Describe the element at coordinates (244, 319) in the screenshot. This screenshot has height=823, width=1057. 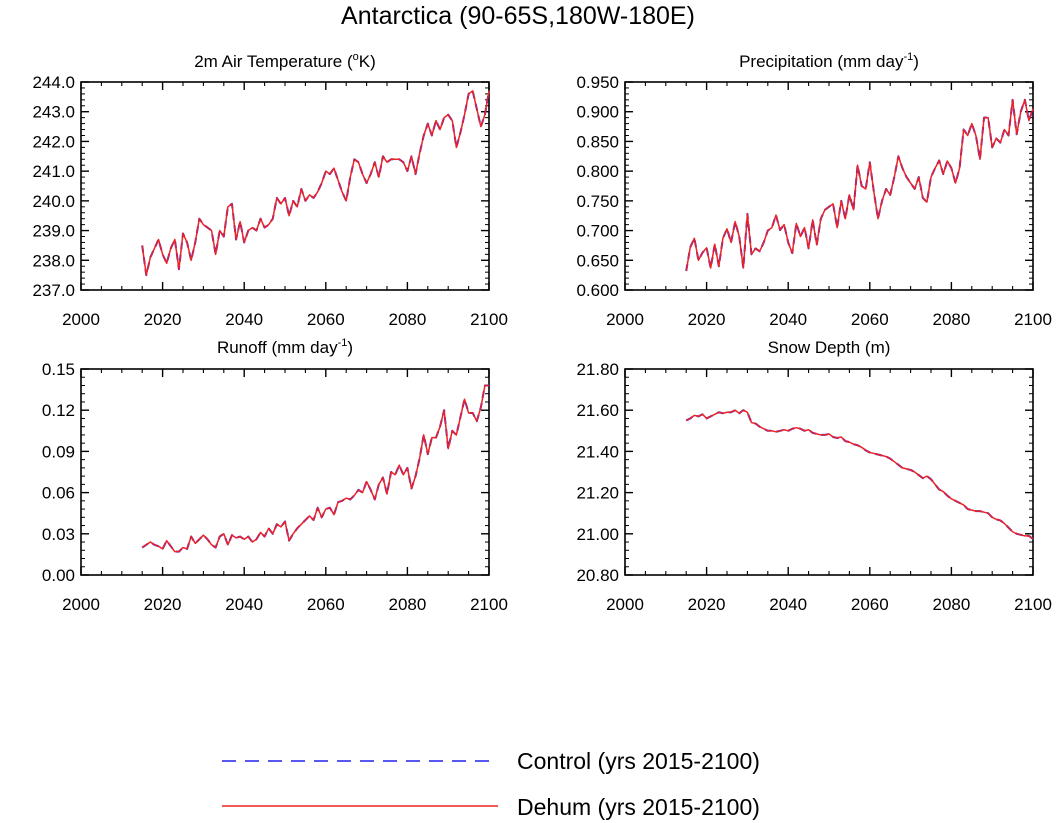
I see `x-tick-label-air-temperature-2: 2040` at that location.